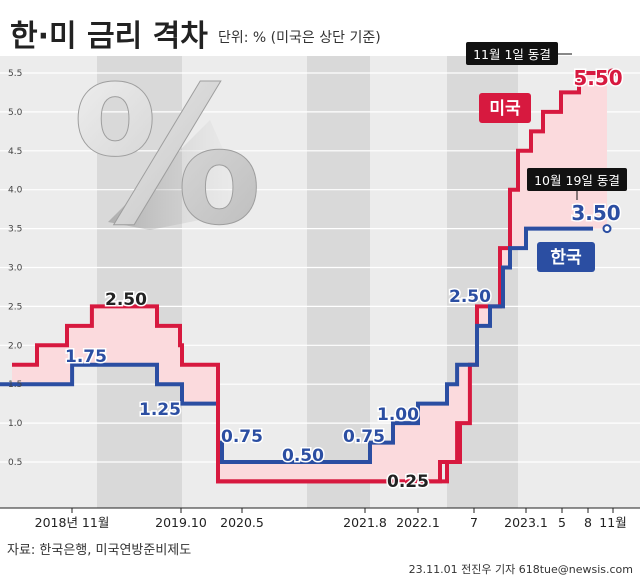  What do you see at coordinates (398, 415) in the screenshot?
I see `value-label-6: 1.00` at bounding box center [398, 415].